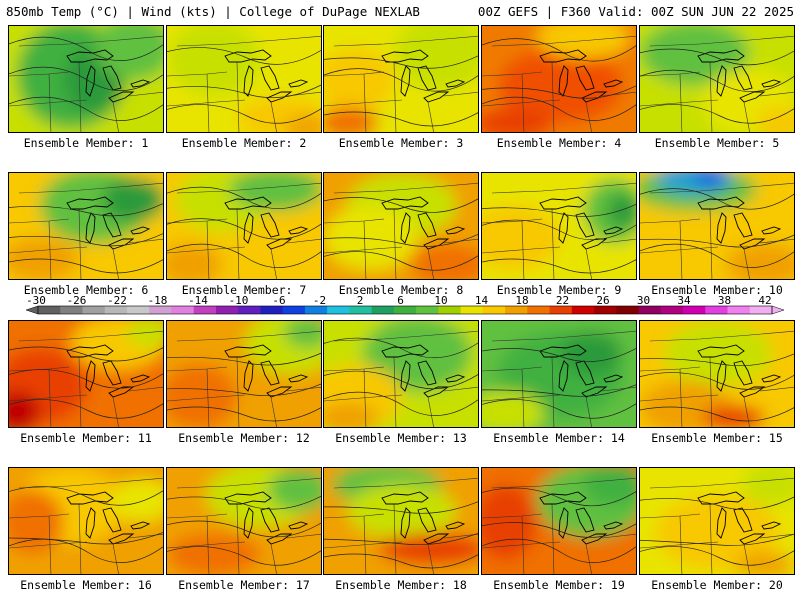  I want to click on ensemble-member-label: Ensemble Member: 18, so click(401, 585).